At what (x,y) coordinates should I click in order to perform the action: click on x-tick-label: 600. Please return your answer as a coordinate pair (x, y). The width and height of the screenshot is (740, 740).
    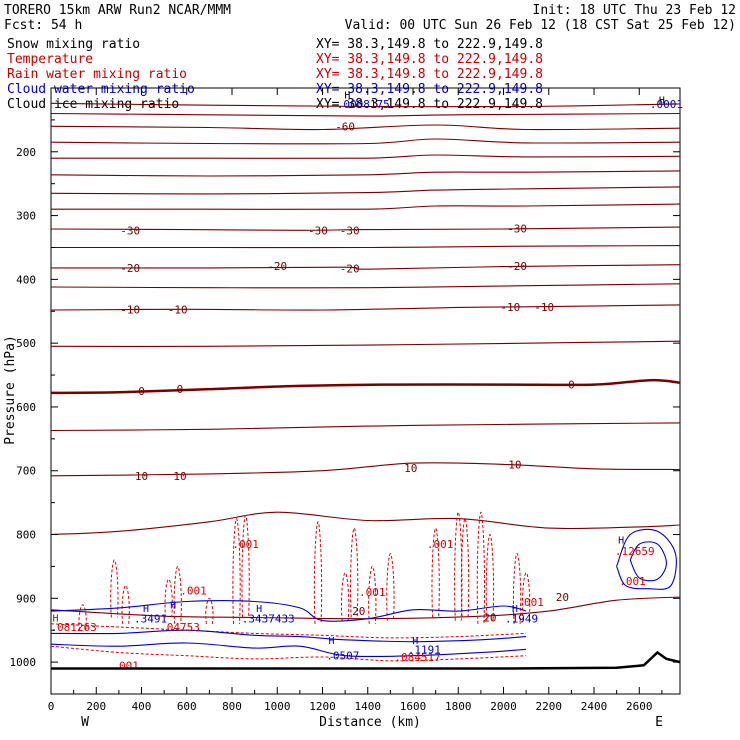
    Looking at the image, I should click on (187, 706).